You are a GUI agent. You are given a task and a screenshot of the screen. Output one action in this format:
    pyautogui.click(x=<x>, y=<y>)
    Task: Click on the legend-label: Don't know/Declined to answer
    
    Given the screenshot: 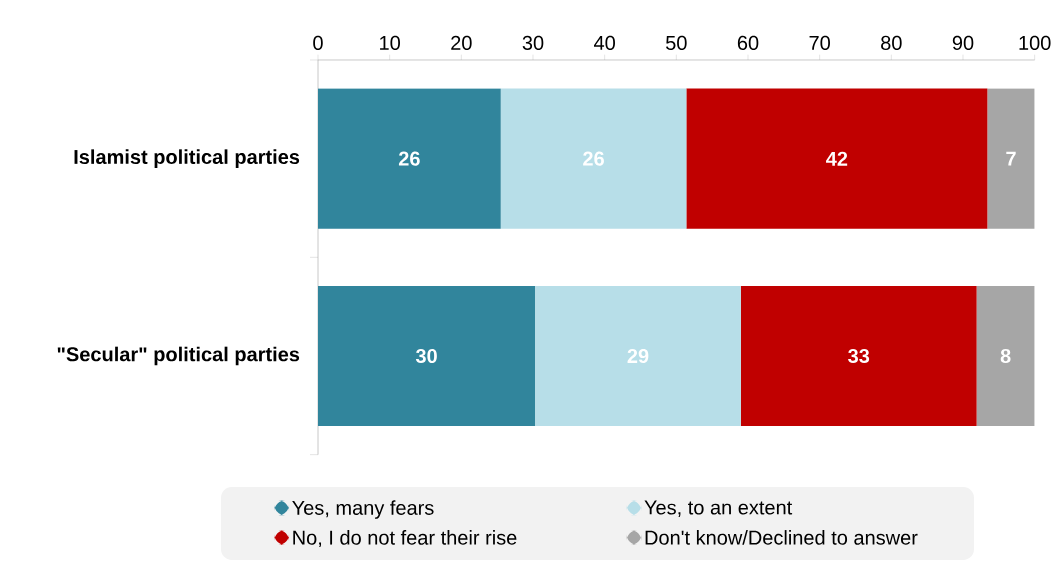 What is the action you would take?
    pyautogui.click(x=781, y=537)
    